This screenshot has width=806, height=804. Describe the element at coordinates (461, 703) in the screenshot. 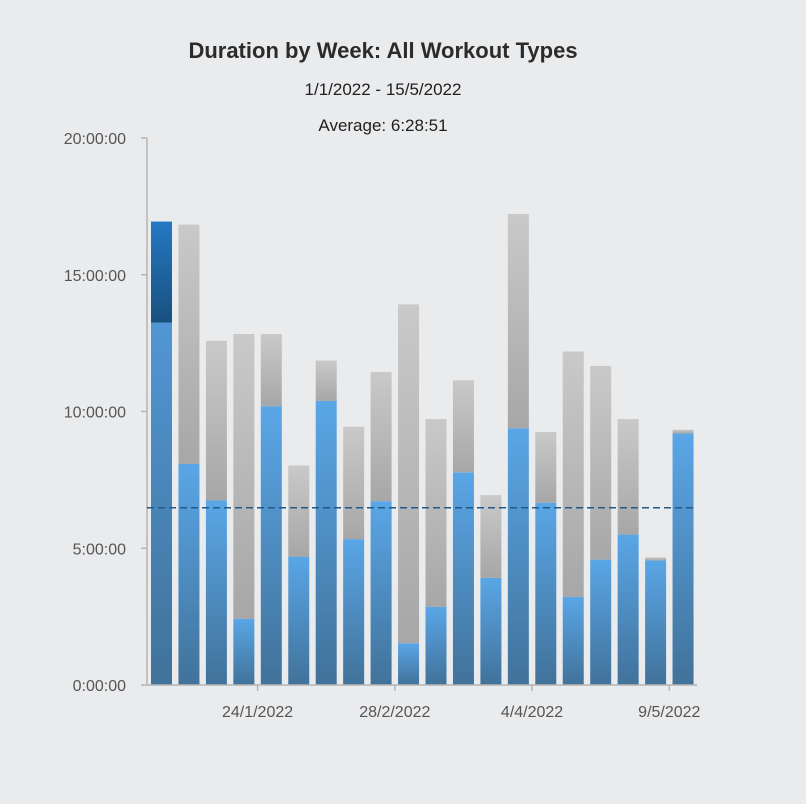

I see `x-ticks-group: 24/1/2022 28/2/2022 4/4/2022 9/5/2022` at that location.